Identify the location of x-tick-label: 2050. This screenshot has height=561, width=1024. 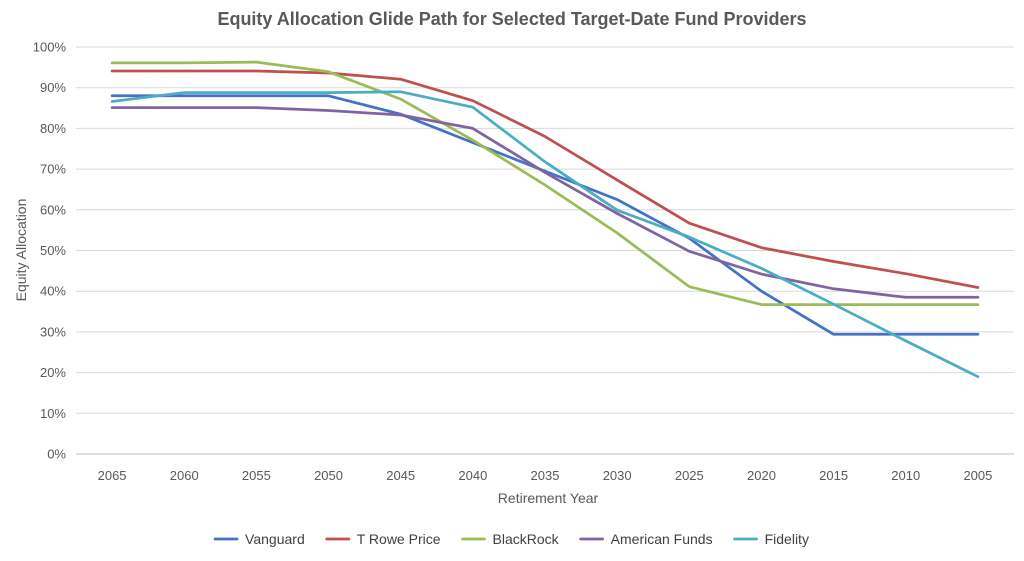
(328, 475).